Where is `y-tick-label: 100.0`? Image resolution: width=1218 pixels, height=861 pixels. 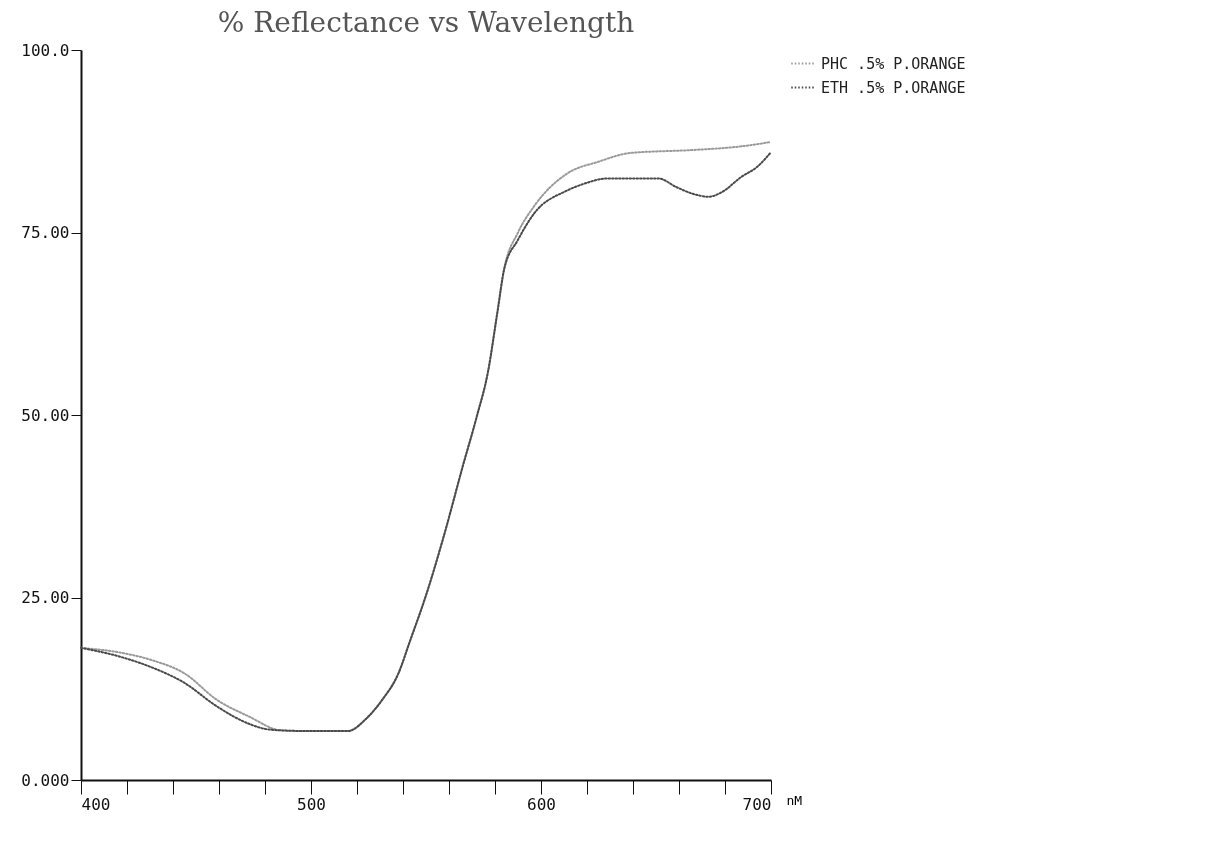
y-tick-label: 100.0 is located at coordinates (45, 50).